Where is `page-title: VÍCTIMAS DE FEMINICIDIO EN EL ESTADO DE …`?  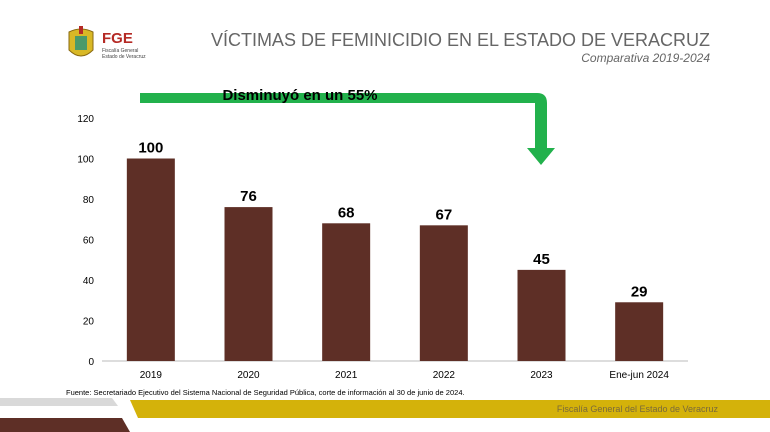
page-title: VÍCTIMAS DE FEMINICIDIO EN EL ESTADO DE … is located at coordinates (460, 40).